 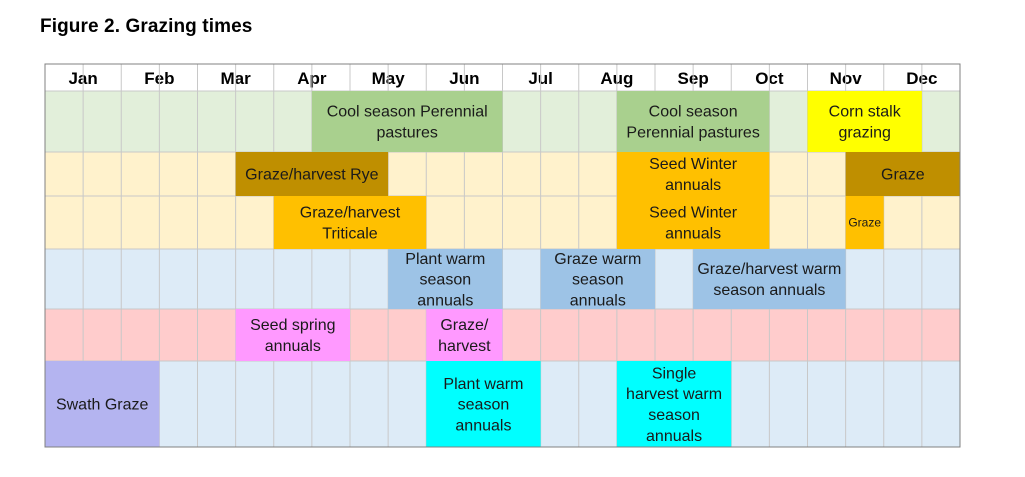 I want to click on bar-label: Corn stalk grazing, so click(x=865, y=123).